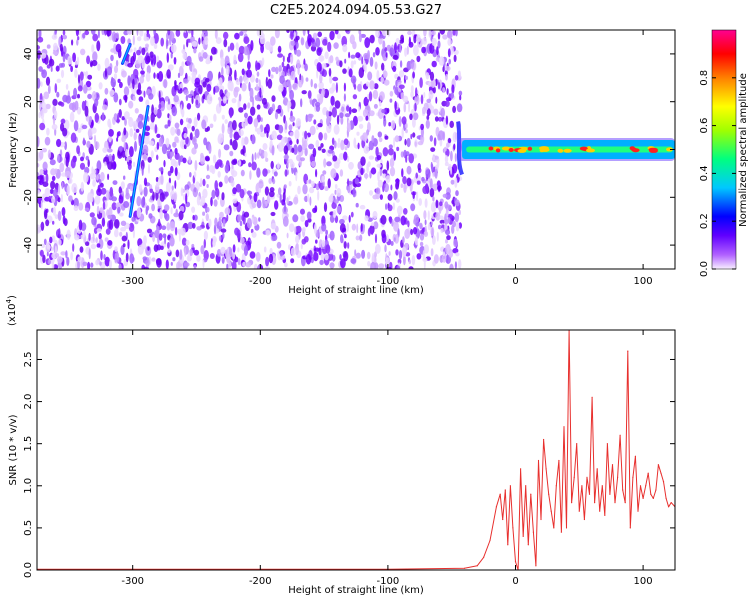 The image size is (750, 600). Describe the element at coordinates (28, 149) in the screenshot. I see `spectrogram-y-tick-label: 0` at that location.